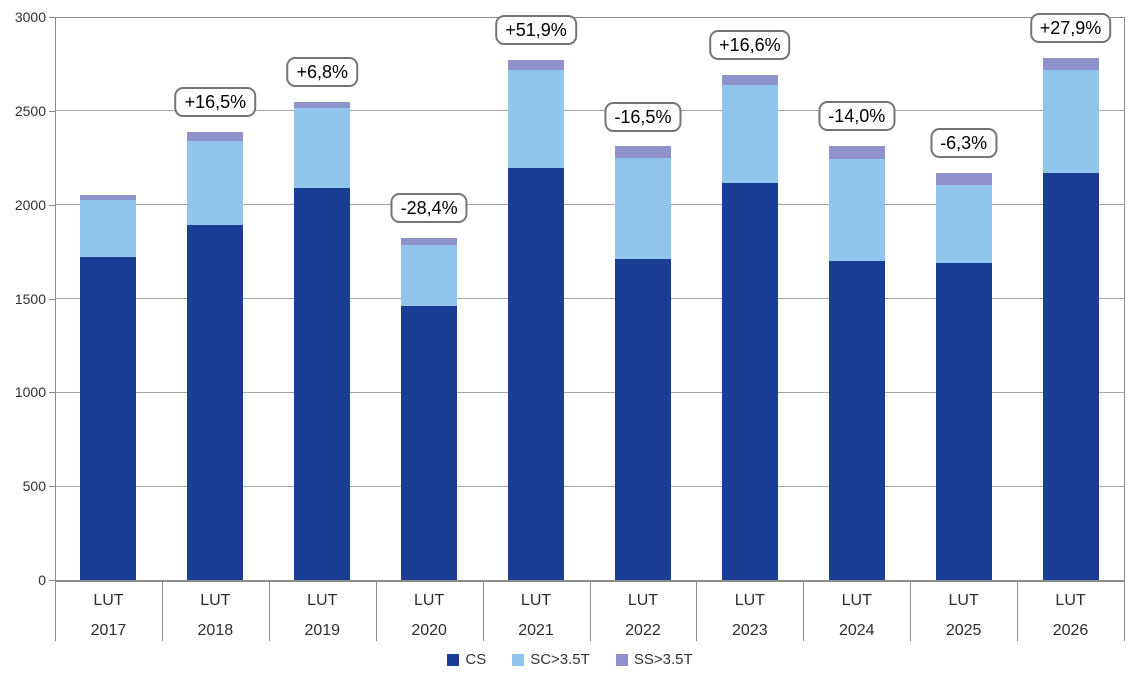  I want to click on legend: CS SC>3.5T SS>3.5T, so click(570, 659).